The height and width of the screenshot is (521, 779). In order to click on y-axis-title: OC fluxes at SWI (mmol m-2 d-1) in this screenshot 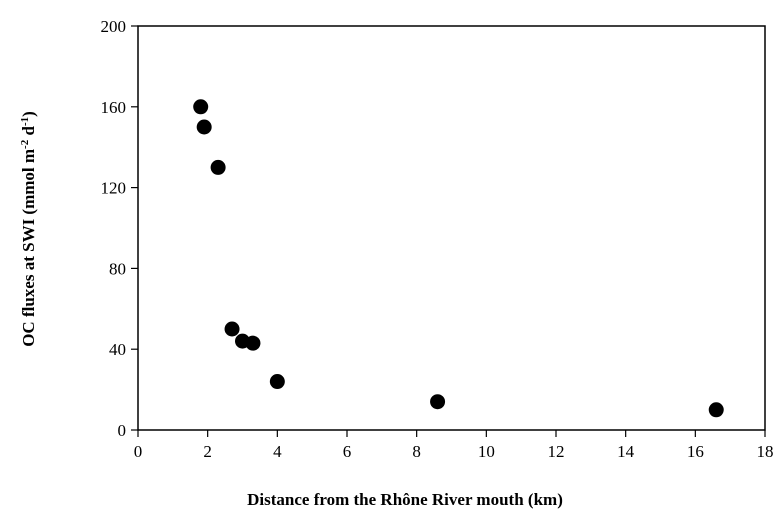, I will do `click(28, 229)`.